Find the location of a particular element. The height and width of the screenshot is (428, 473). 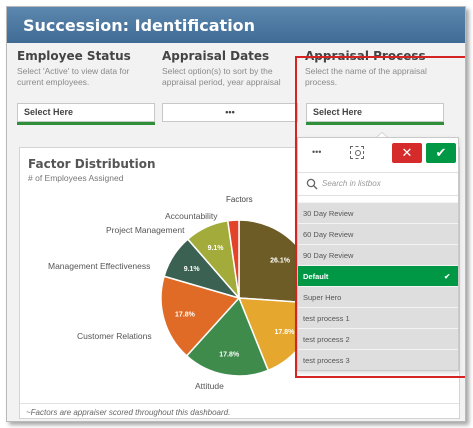

title-bar: Succession: Identification is located at coordinates (236, 25).